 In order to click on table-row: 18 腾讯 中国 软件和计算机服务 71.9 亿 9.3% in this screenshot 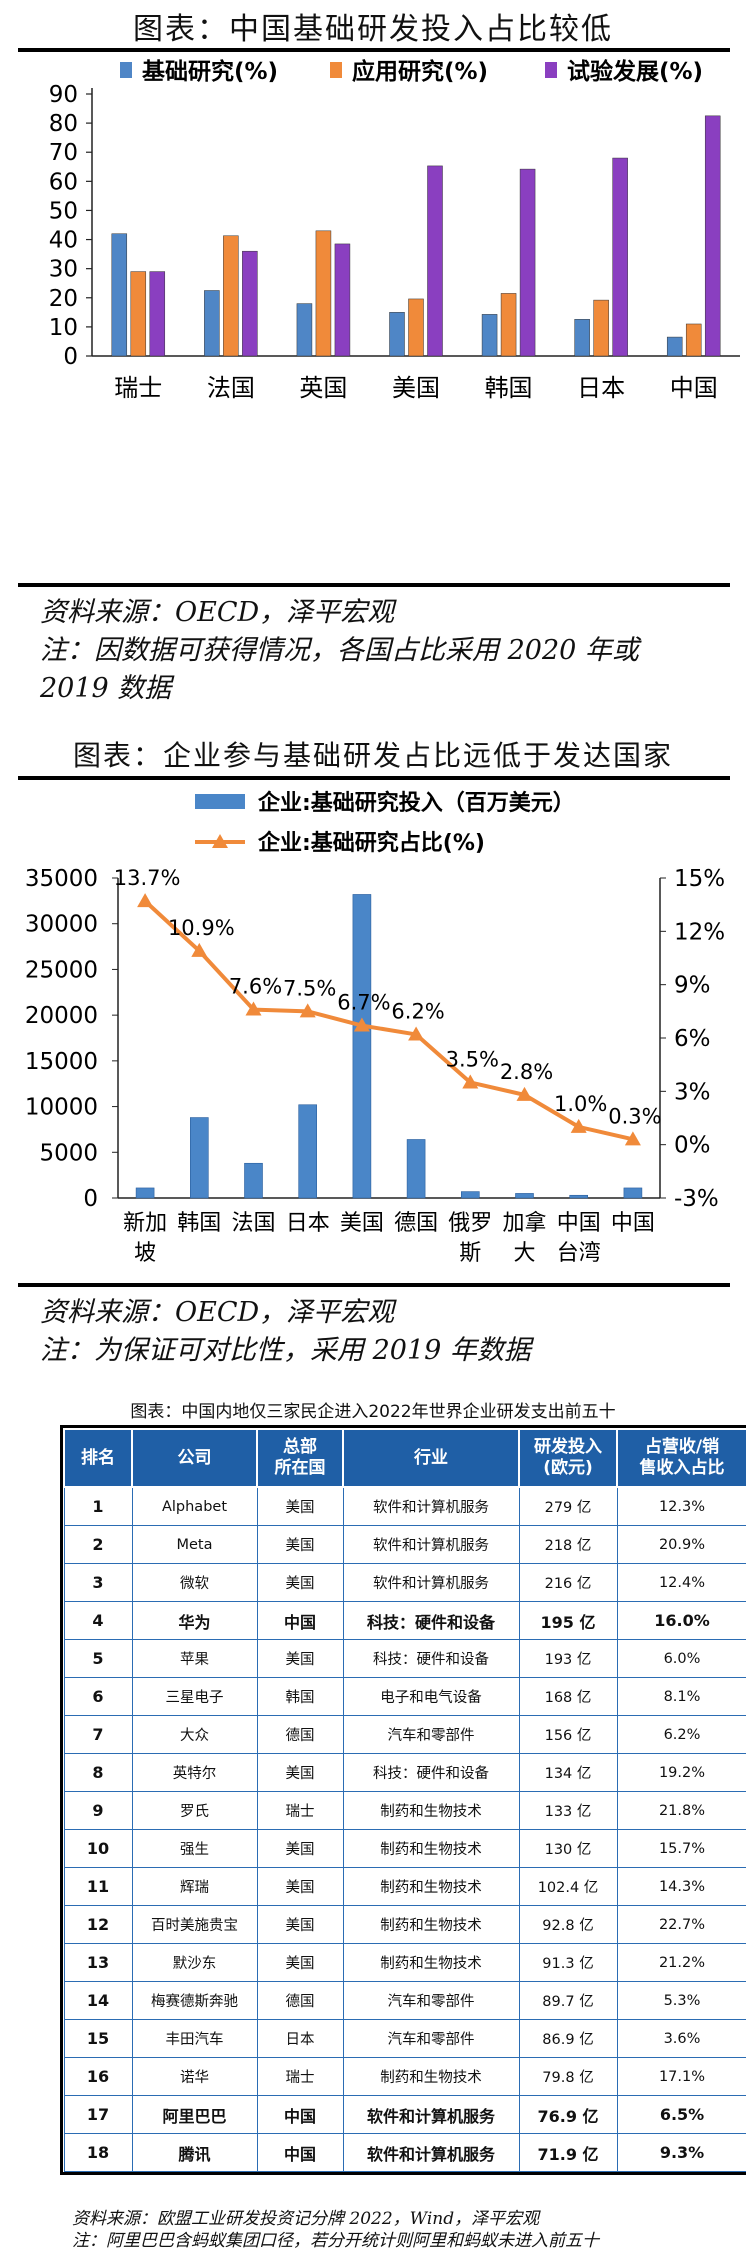, I will do `click(404, 2152)`.